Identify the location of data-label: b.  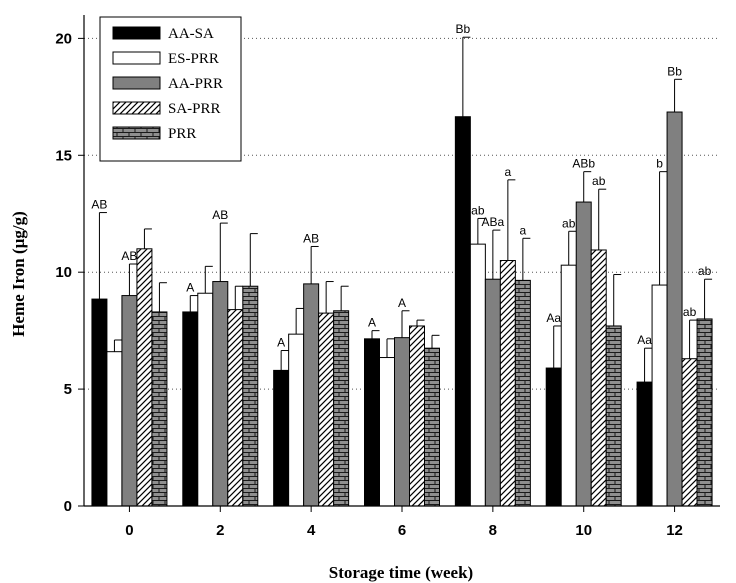
(659, 164).